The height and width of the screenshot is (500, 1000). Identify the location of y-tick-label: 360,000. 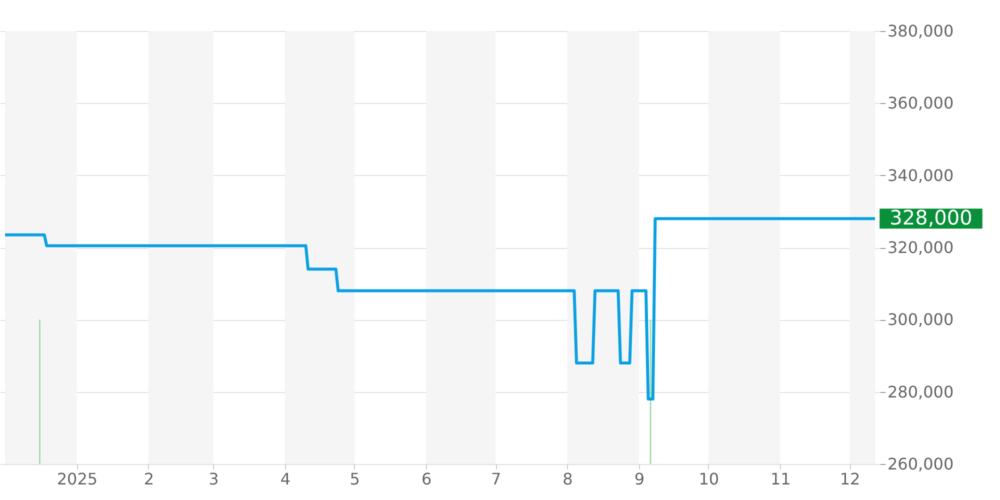
(921, 103).